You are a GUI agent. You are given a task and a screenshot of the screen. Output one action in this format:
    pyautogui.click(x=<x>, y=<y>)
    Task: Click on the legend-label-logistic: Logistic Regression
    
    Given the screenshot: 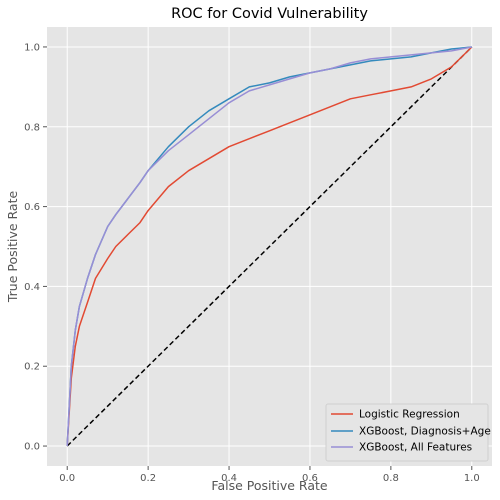 What is the action you would take?
    pyautogui.click(x=409, y=415)
    